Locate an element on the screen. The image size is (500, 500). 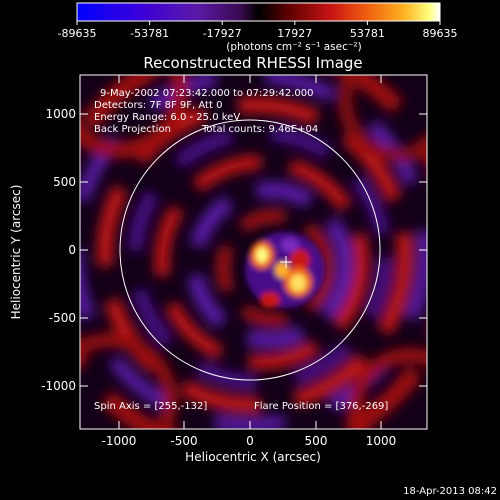
x-tick-label: 1000 is located at coordinates (381, 441).